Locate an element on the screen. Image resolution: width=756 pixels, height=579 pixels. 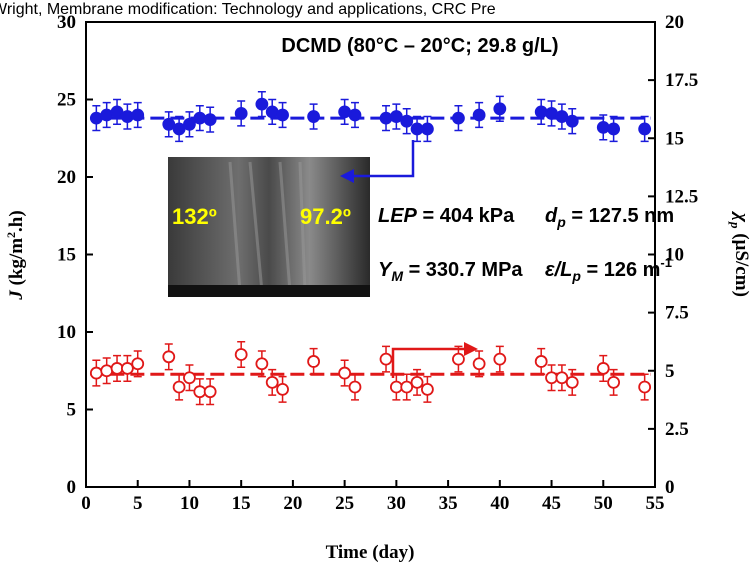
x-tick-label: 15 is located at coordinates (241, 503).